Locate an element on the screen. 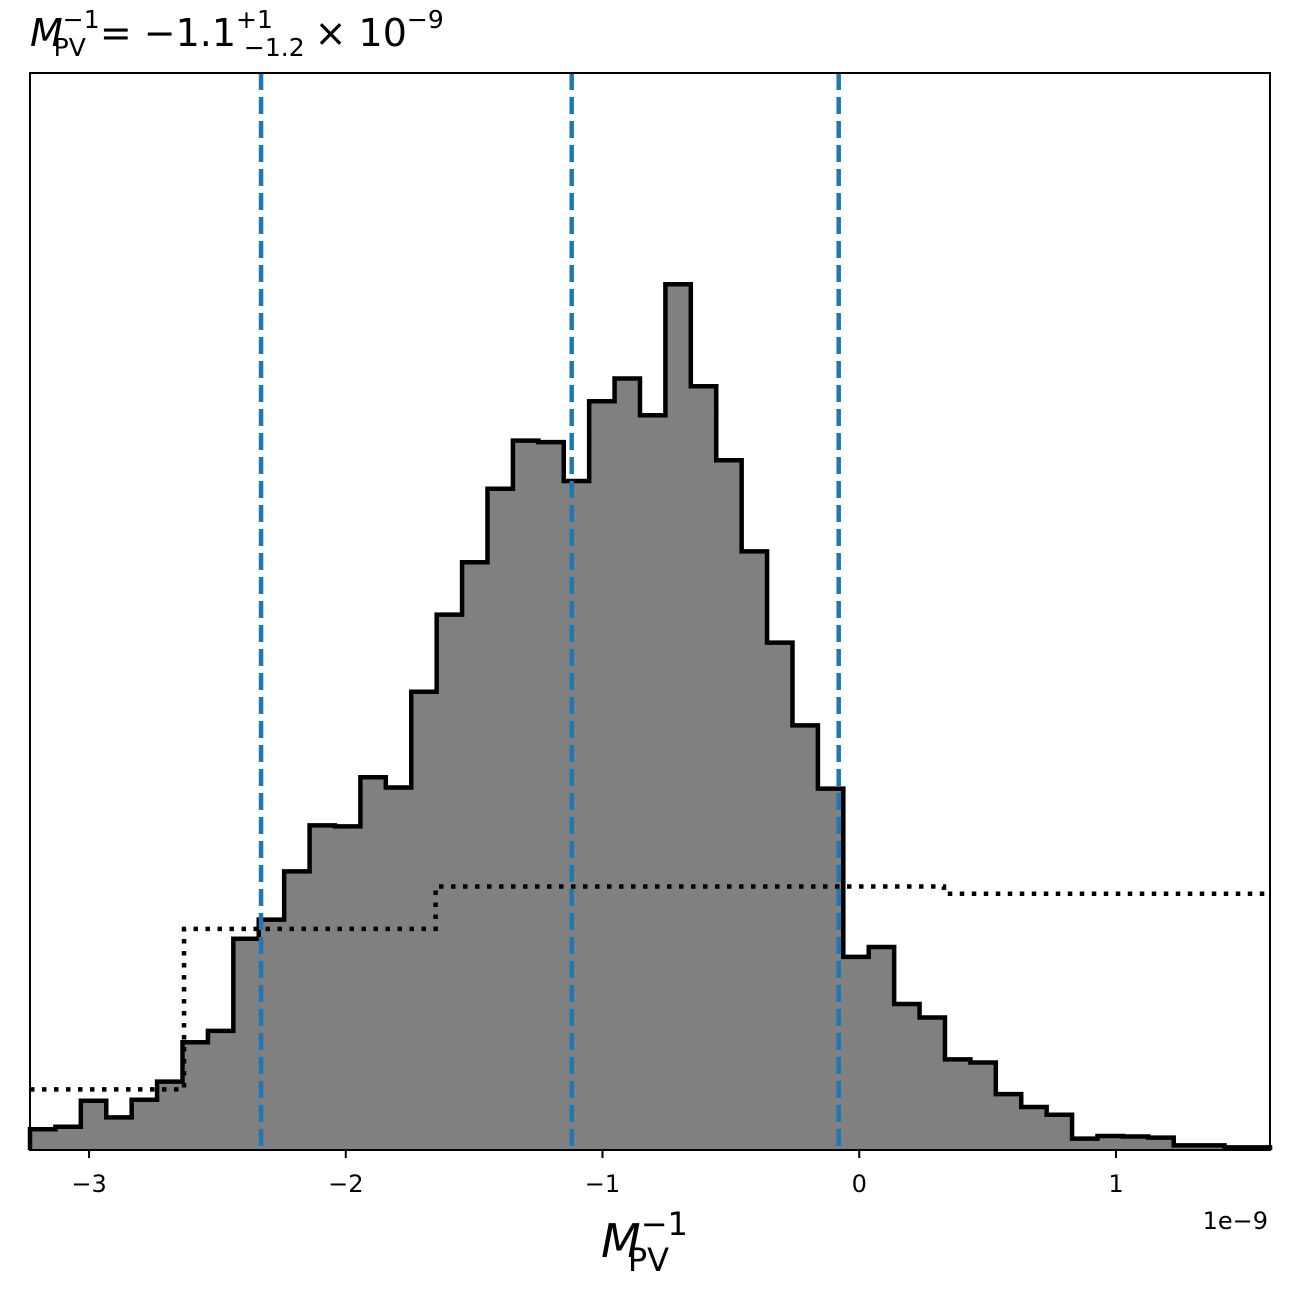  x-label-sub: PV is located at coordinates (648, 1260).